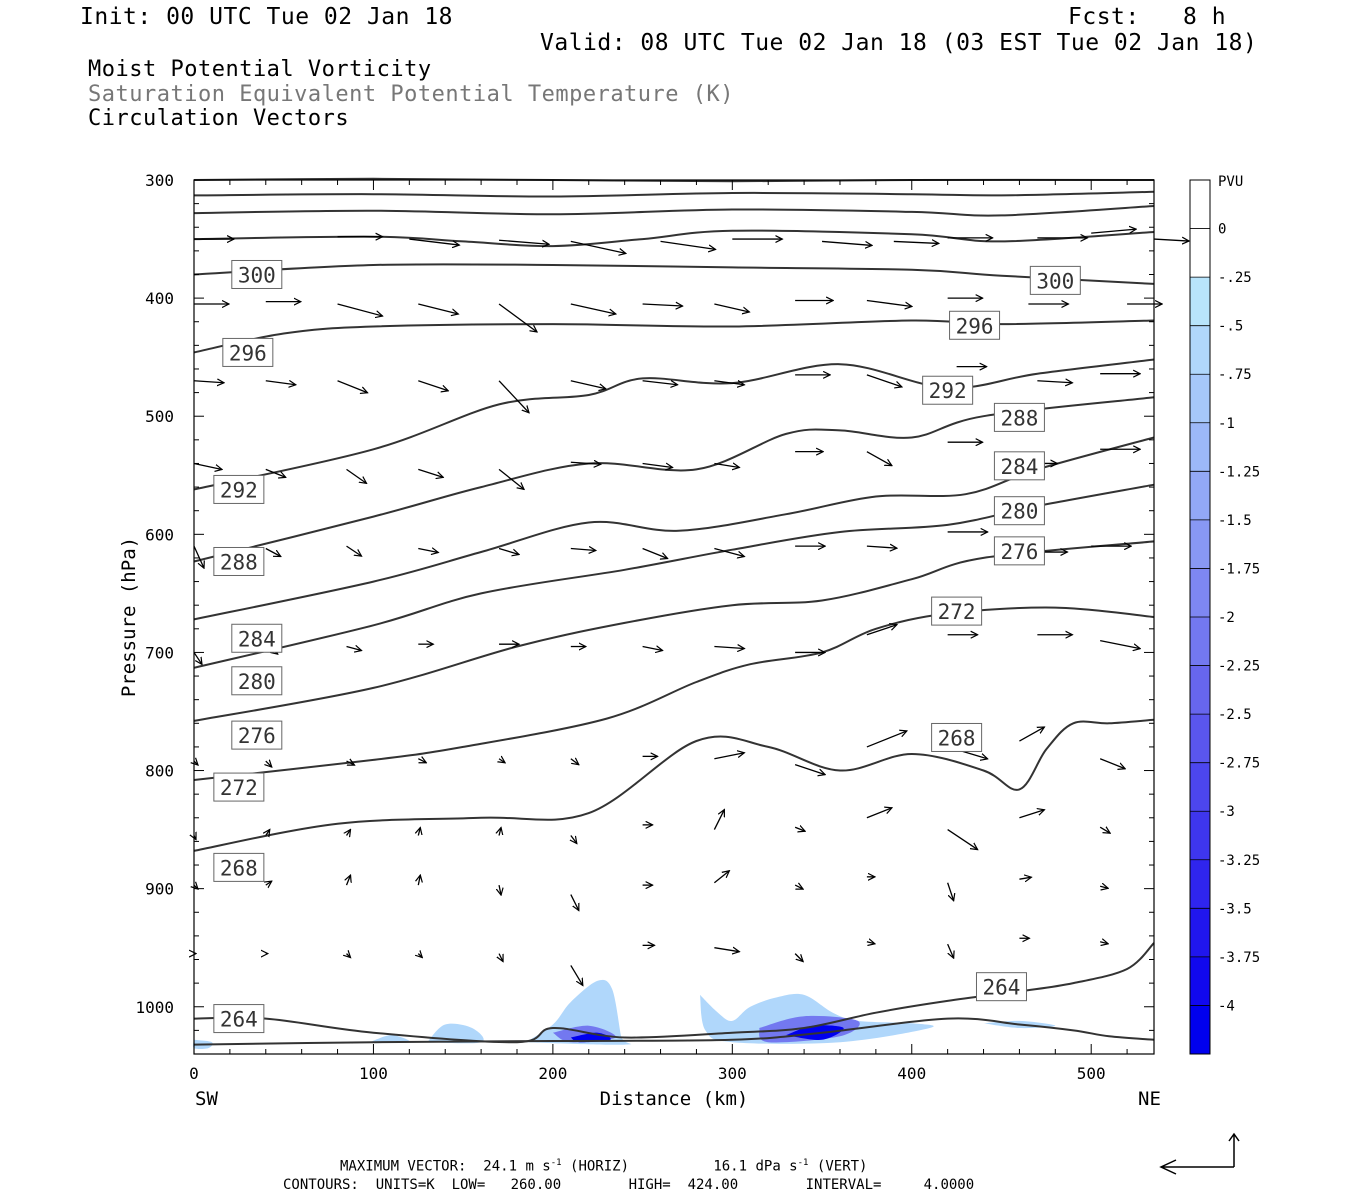 This screenshot has width=1350, height=1200. I want to click on contour-label: 280, so click(1019, 512).